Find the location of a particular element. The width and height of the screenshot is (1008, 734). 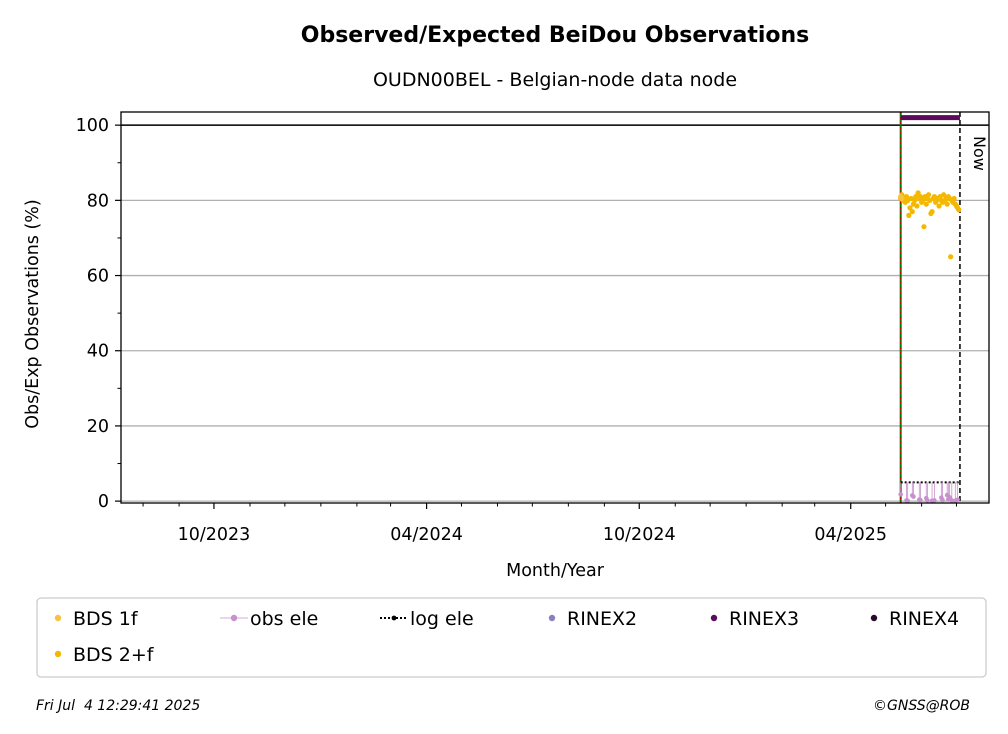

x-axis-label: Month/Year is located at coordinates (555, 571).